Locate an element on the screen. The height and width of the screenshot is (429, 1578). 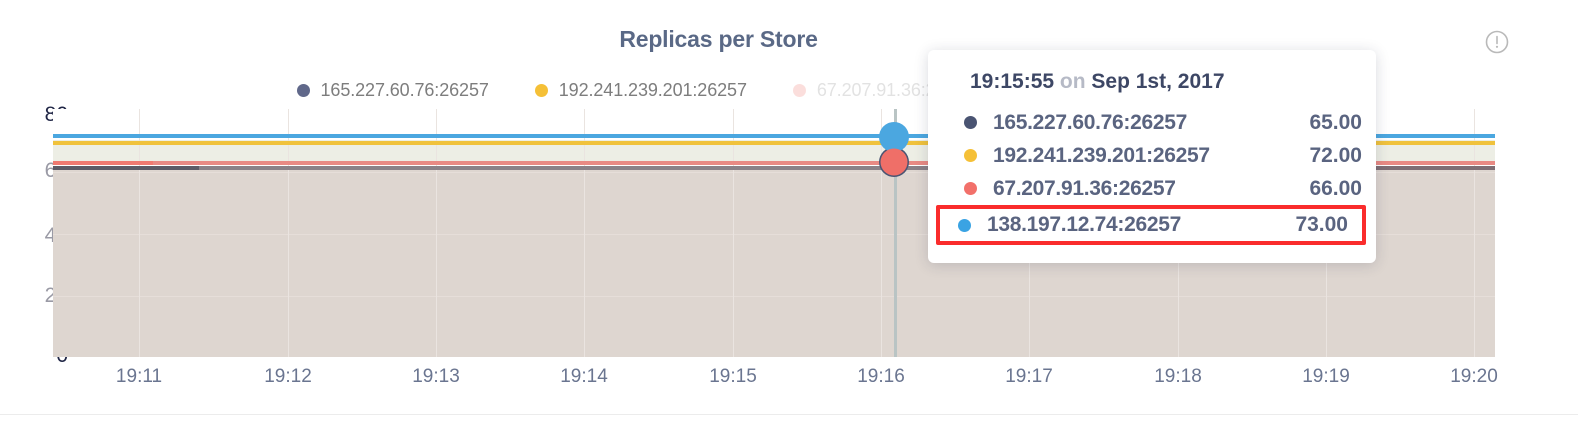
tooltip-on-word: on is located at coordinates (1072, 81).